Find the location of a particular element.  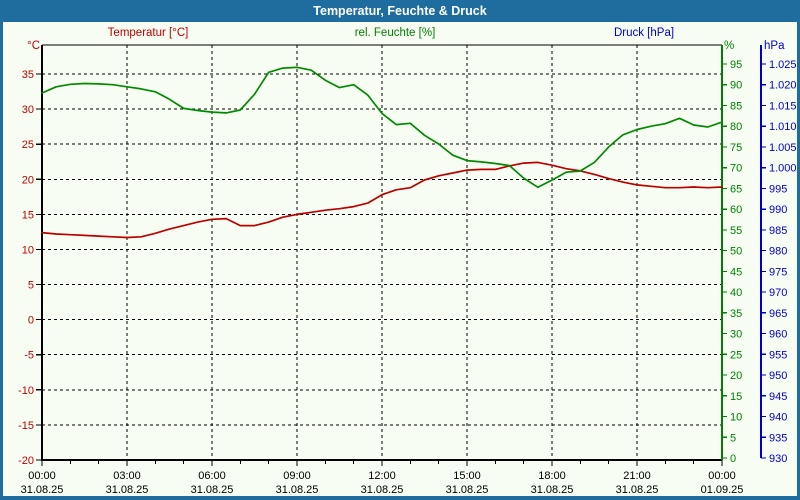

temp-tick-label: 25 is located at coordinates (28, 145).